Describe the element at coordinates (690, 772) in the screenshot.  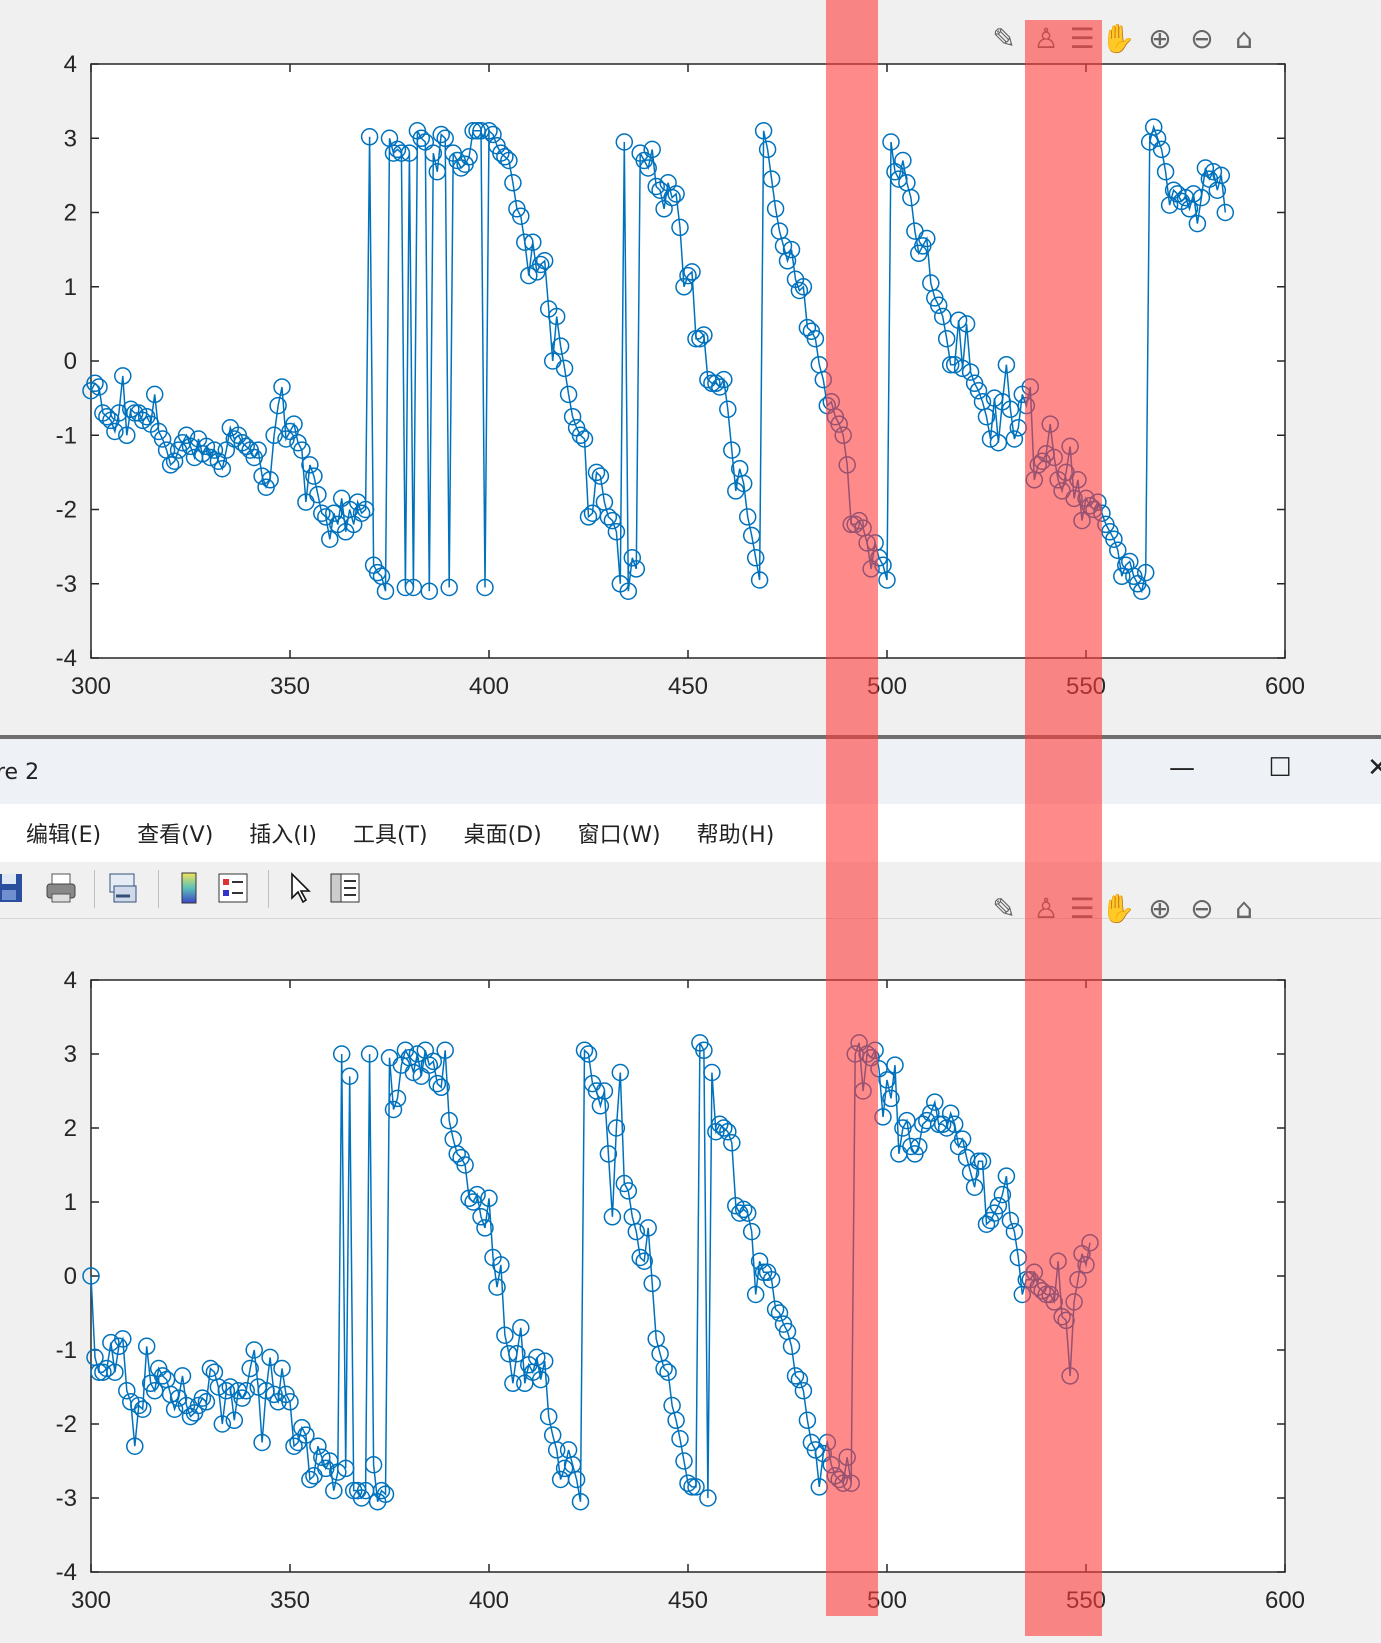
I see `title-bar: re 2` at that location.